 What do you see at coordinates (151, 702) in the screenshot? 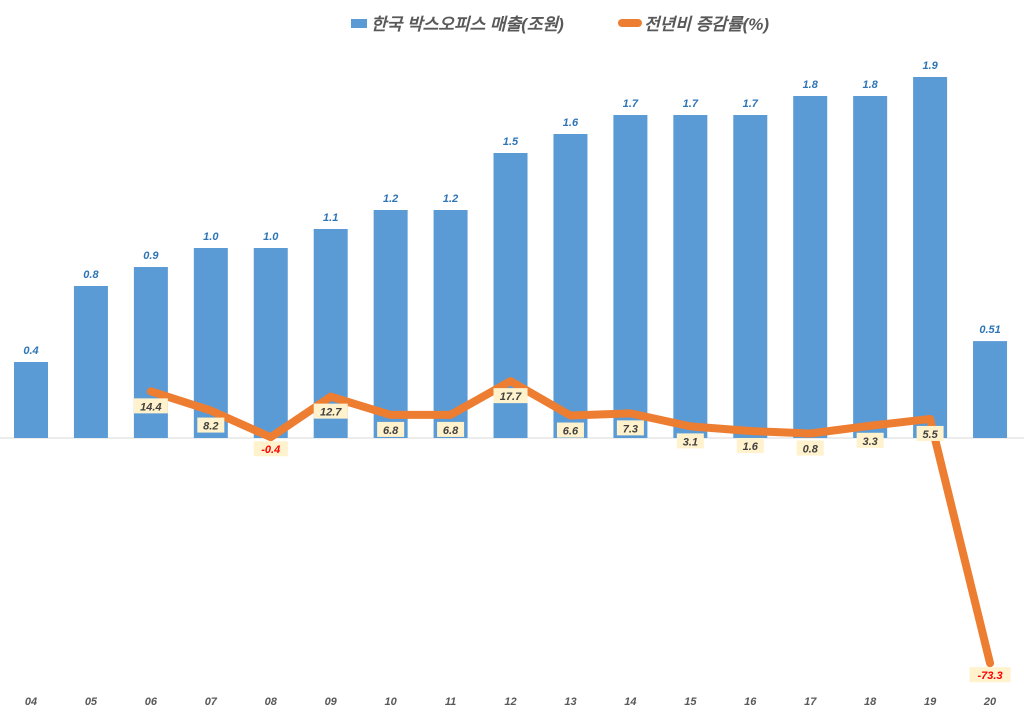
I see `x-tick-label: 06` at bounding box center [151, 702].